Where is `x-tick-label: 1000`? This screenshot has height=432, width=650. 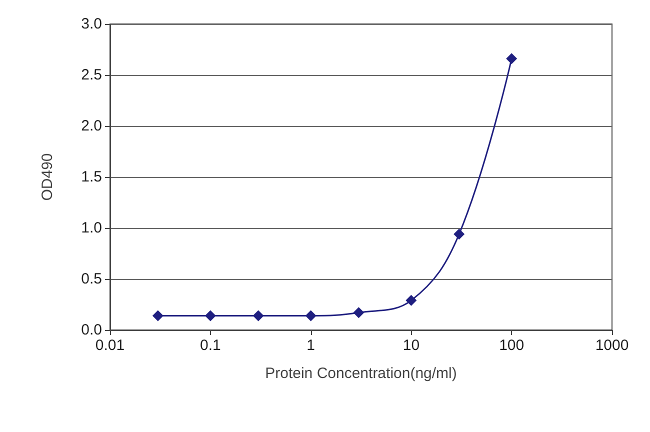
x-tick-label: 1000 is located at coordinates (612, 345).